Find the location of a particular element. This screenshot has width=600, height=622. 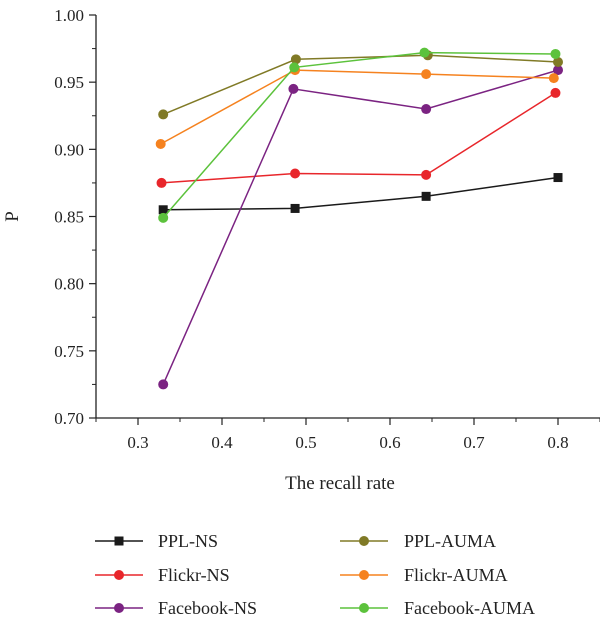

legend-item-facebook-auma: Facebook-AUMA is located at coordinates (437, 608).